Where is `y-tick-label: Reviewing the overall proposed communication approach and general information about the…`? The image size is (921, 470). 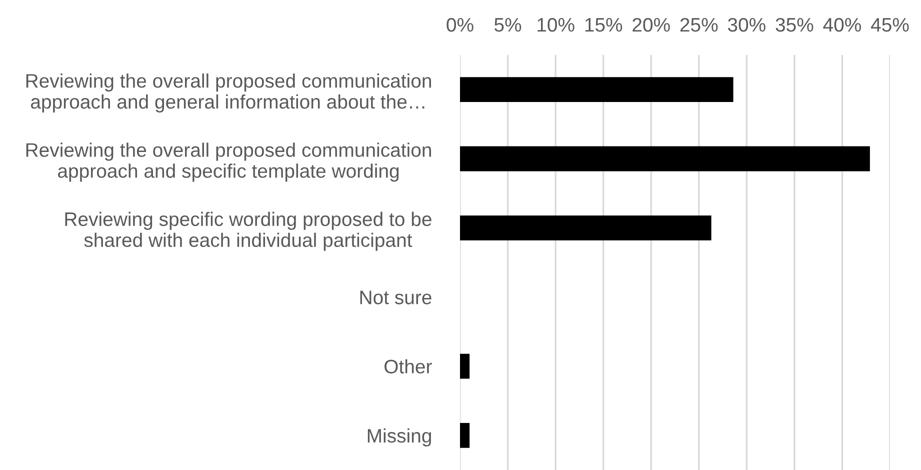 y-tick-label: Reviewing the overall proposed communication approach and general information about the… is located at coordinates (228, 93).